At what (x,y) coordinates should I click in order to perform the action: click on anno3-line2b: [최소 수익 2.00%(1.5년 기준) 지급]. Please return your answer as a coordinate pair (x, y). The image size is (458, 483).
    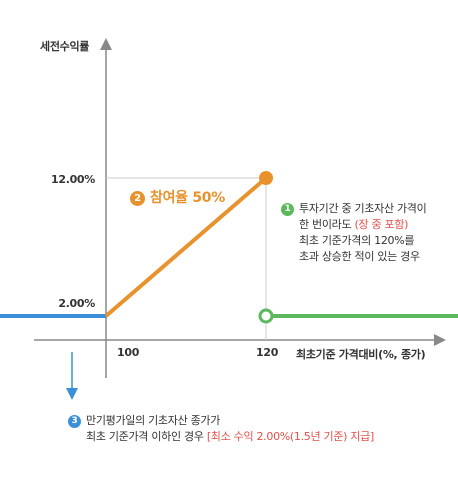
    Looking at the image, I should click on (290, 436).